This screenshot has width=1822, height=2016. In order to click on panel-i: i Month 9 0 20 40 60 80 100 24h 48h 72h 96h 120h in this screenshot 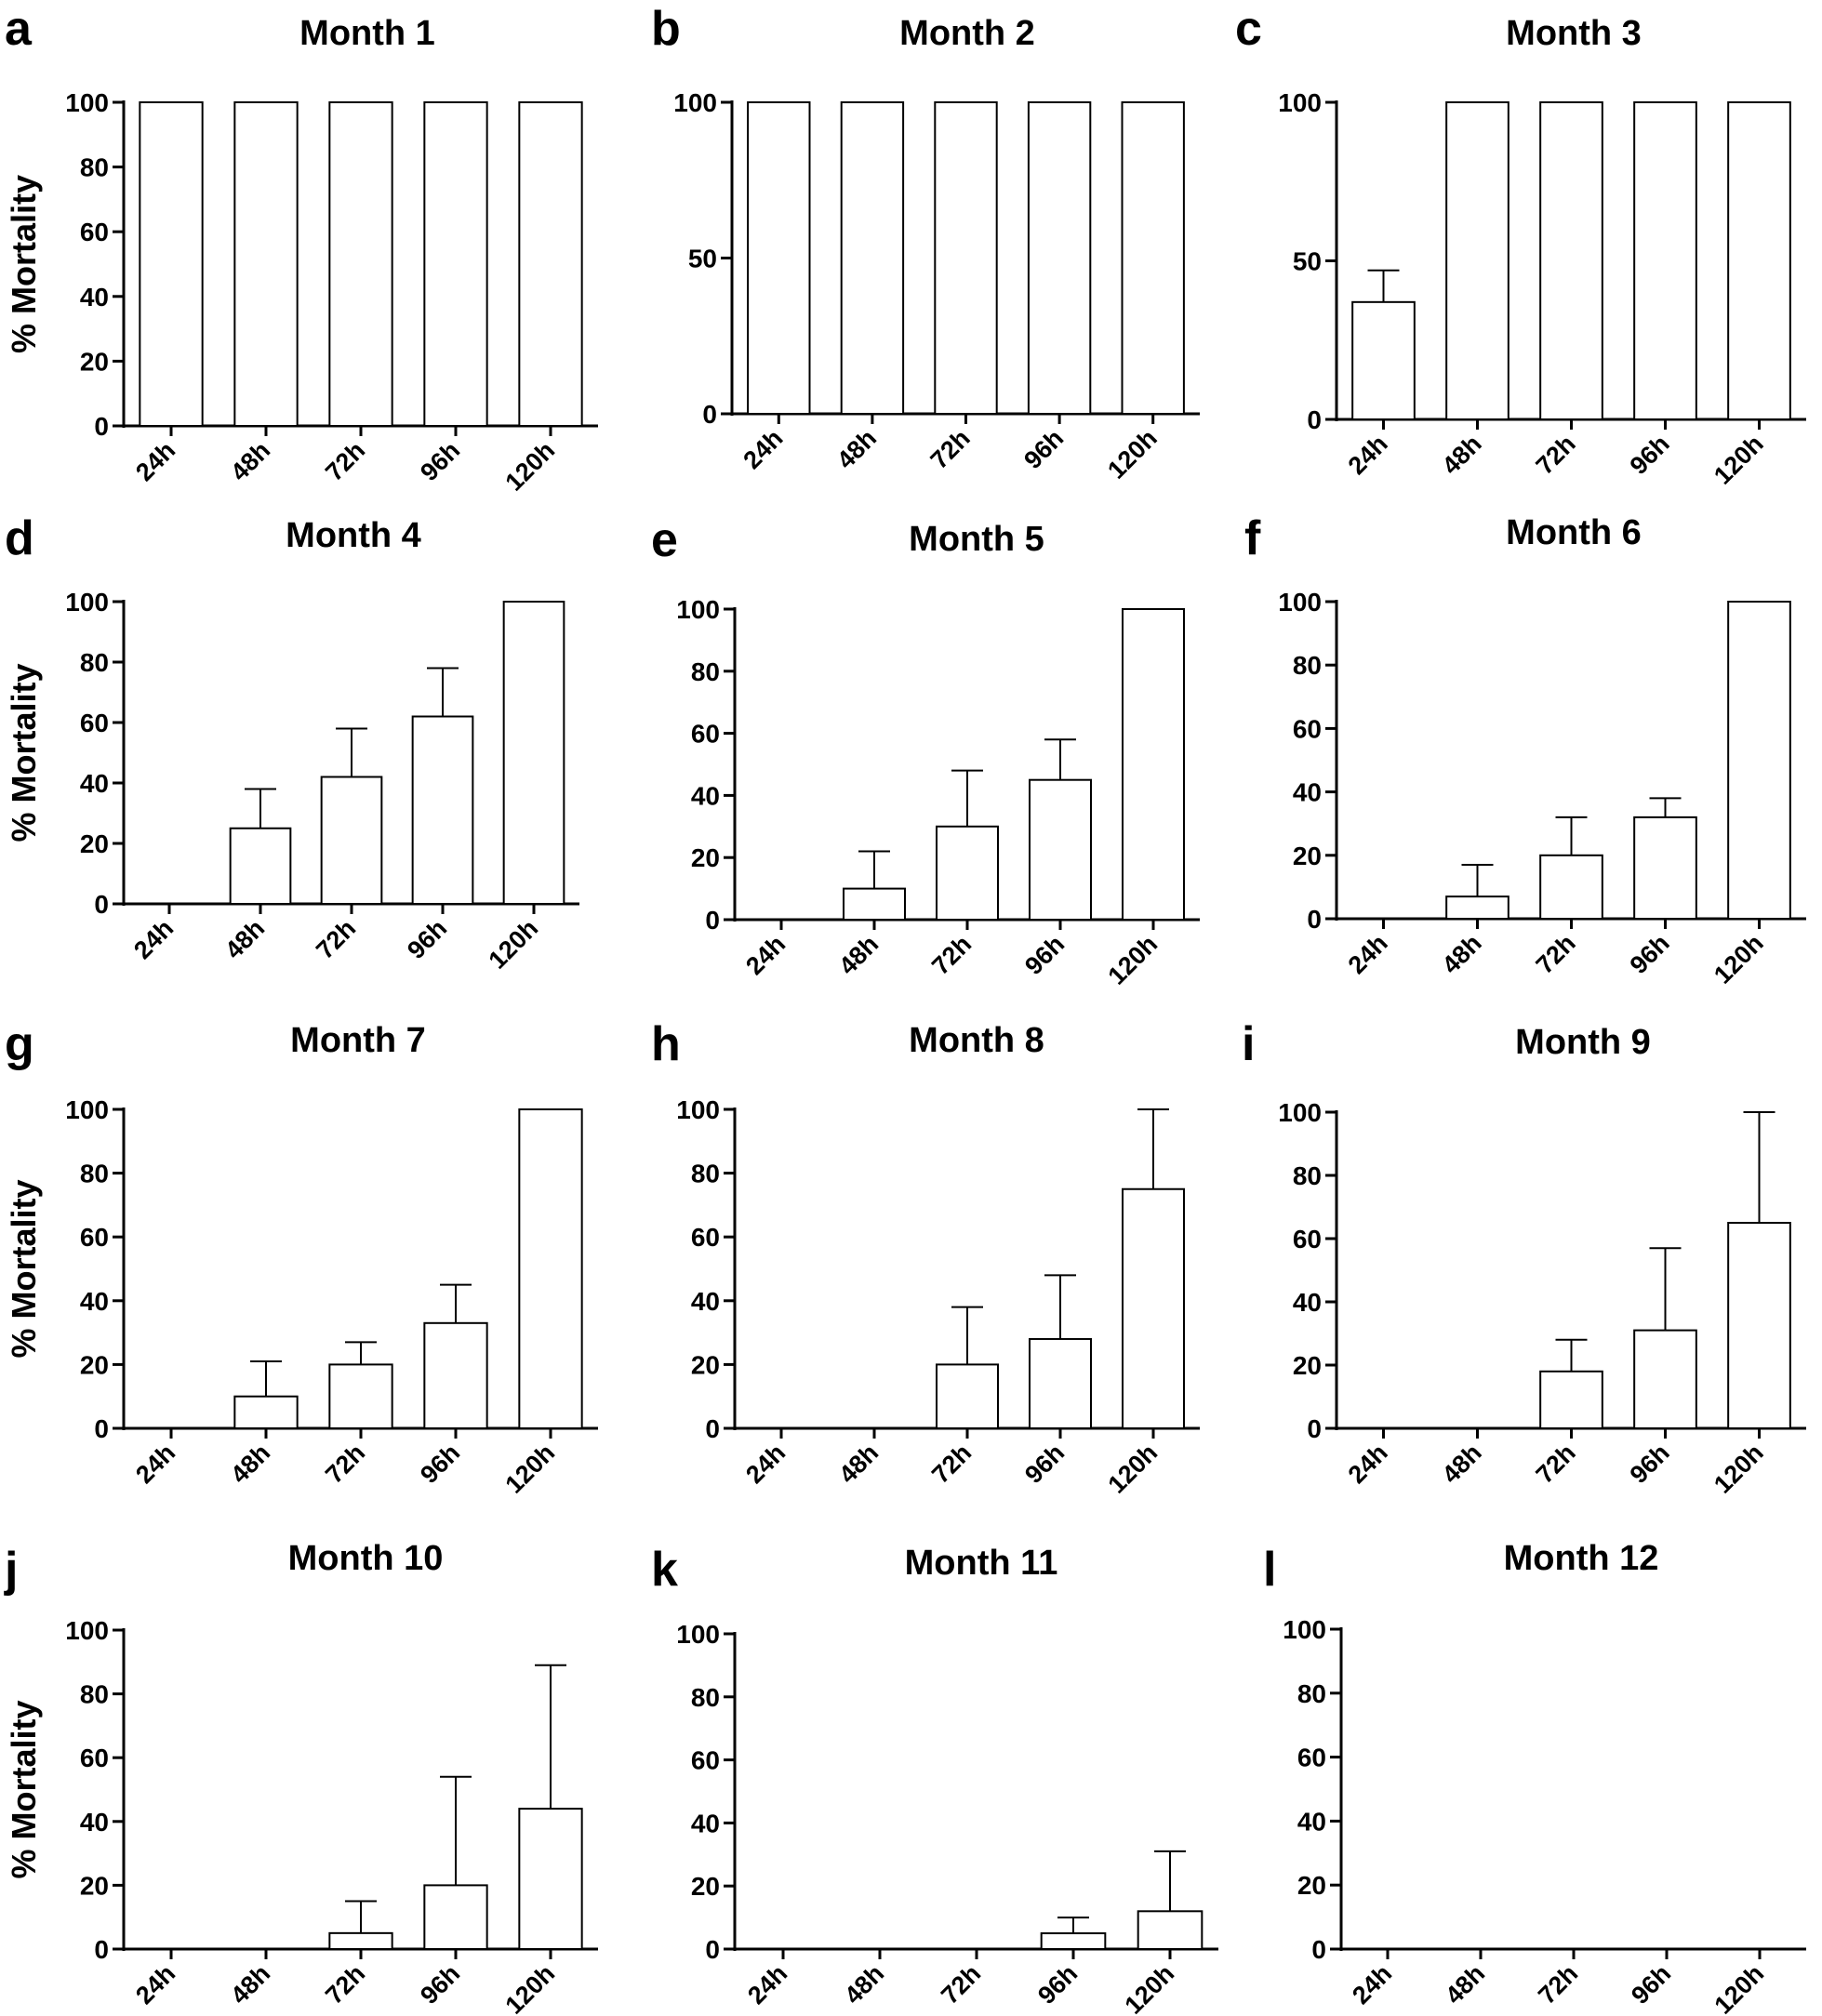, I will do `click(1524, 1258)`.